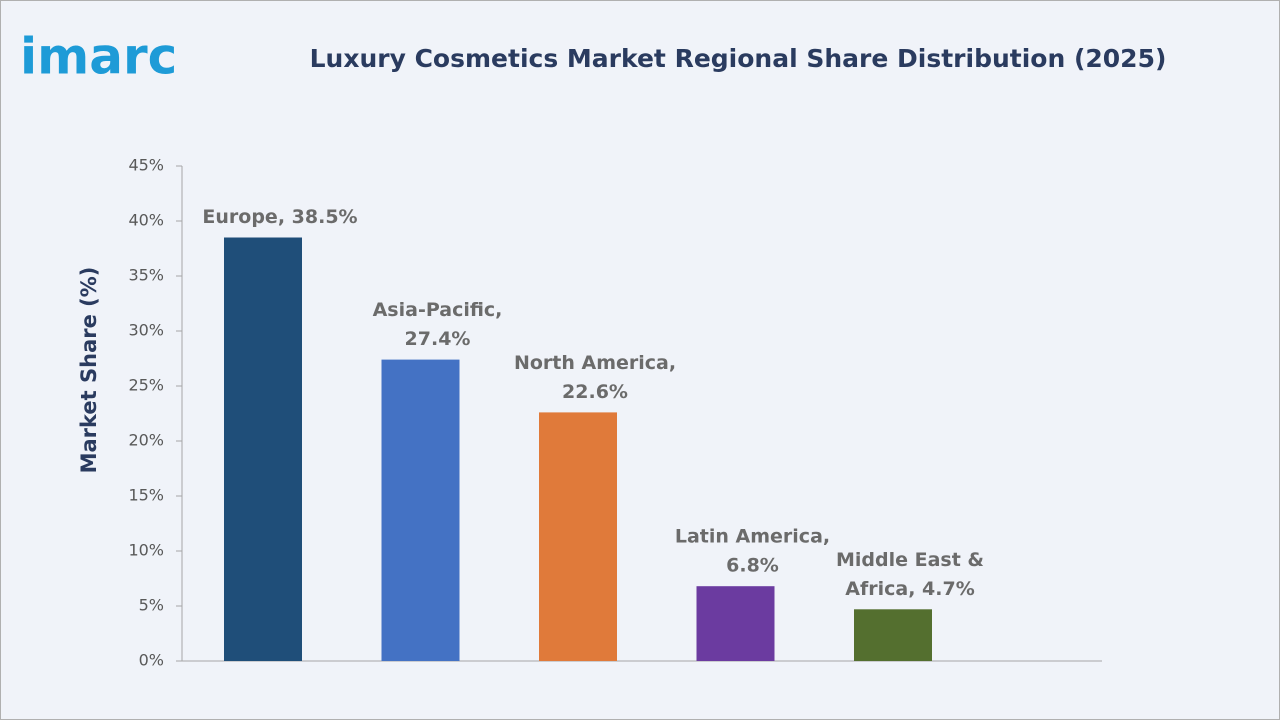  Describe the element at coordinates (146, 220) in the screenshot. I see `y-tick-label: 40%` at that location.